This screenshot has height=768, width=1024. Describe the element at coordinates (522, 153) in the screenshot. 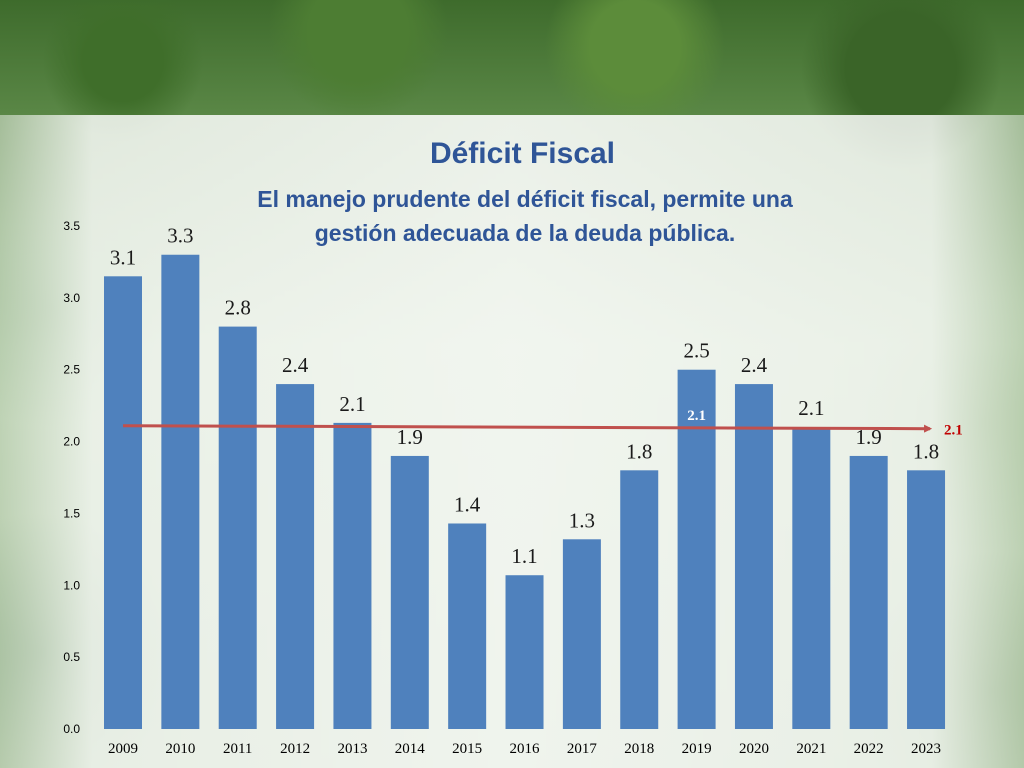

I see `chart-title: Déficit Fiscal` at that location.